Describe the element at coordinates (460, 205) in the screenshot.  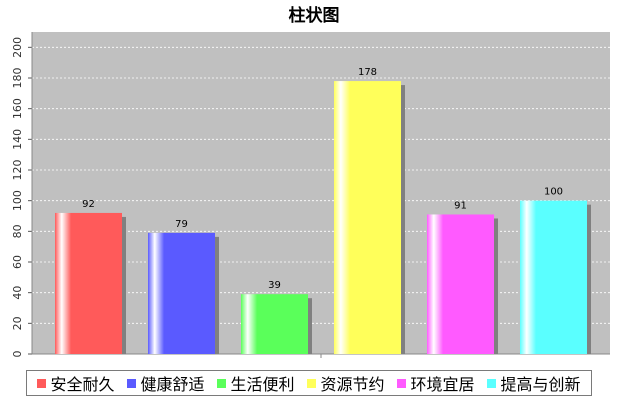
I see `data-label: 91` at that location.